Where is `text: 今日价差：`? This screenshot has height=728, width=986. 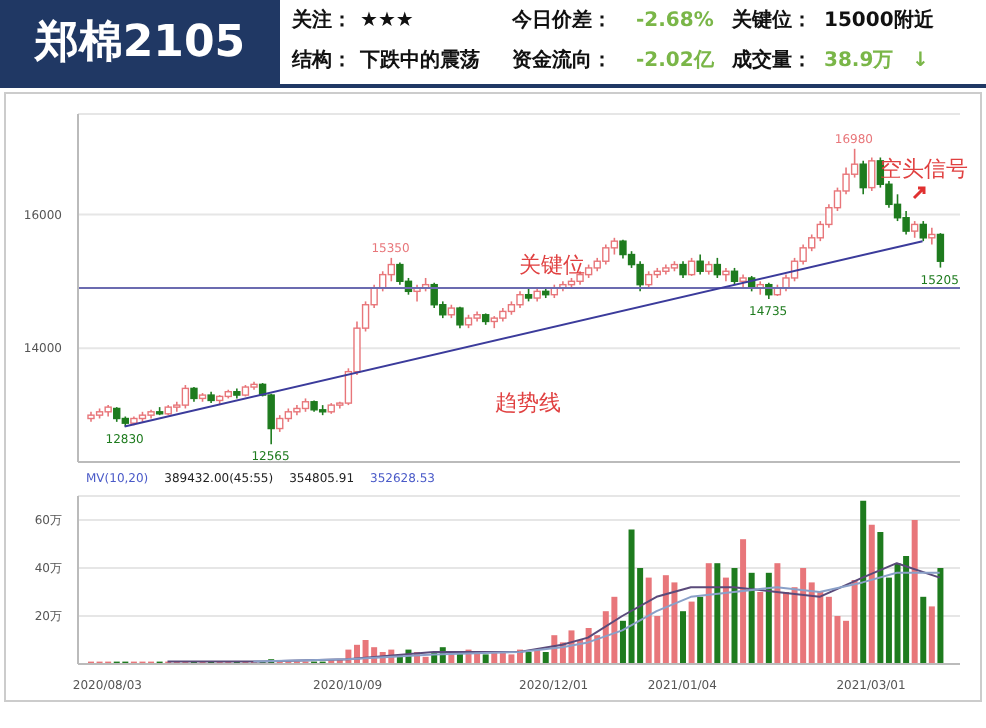
text: 今日价差： is located at coordinates (563, 21).